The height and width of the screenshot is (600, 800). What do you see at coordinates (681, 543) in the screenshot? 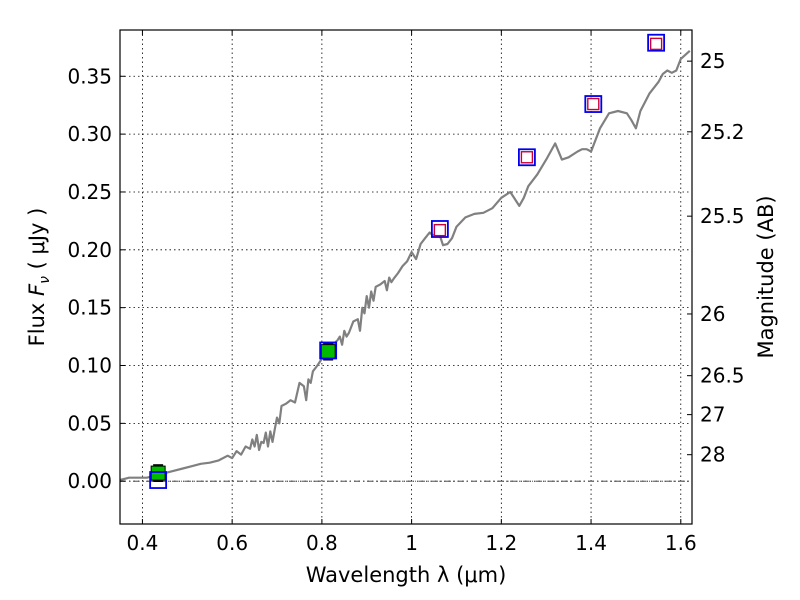
I see `x-tick-label: 1.6` at bounding box center [681, 543].